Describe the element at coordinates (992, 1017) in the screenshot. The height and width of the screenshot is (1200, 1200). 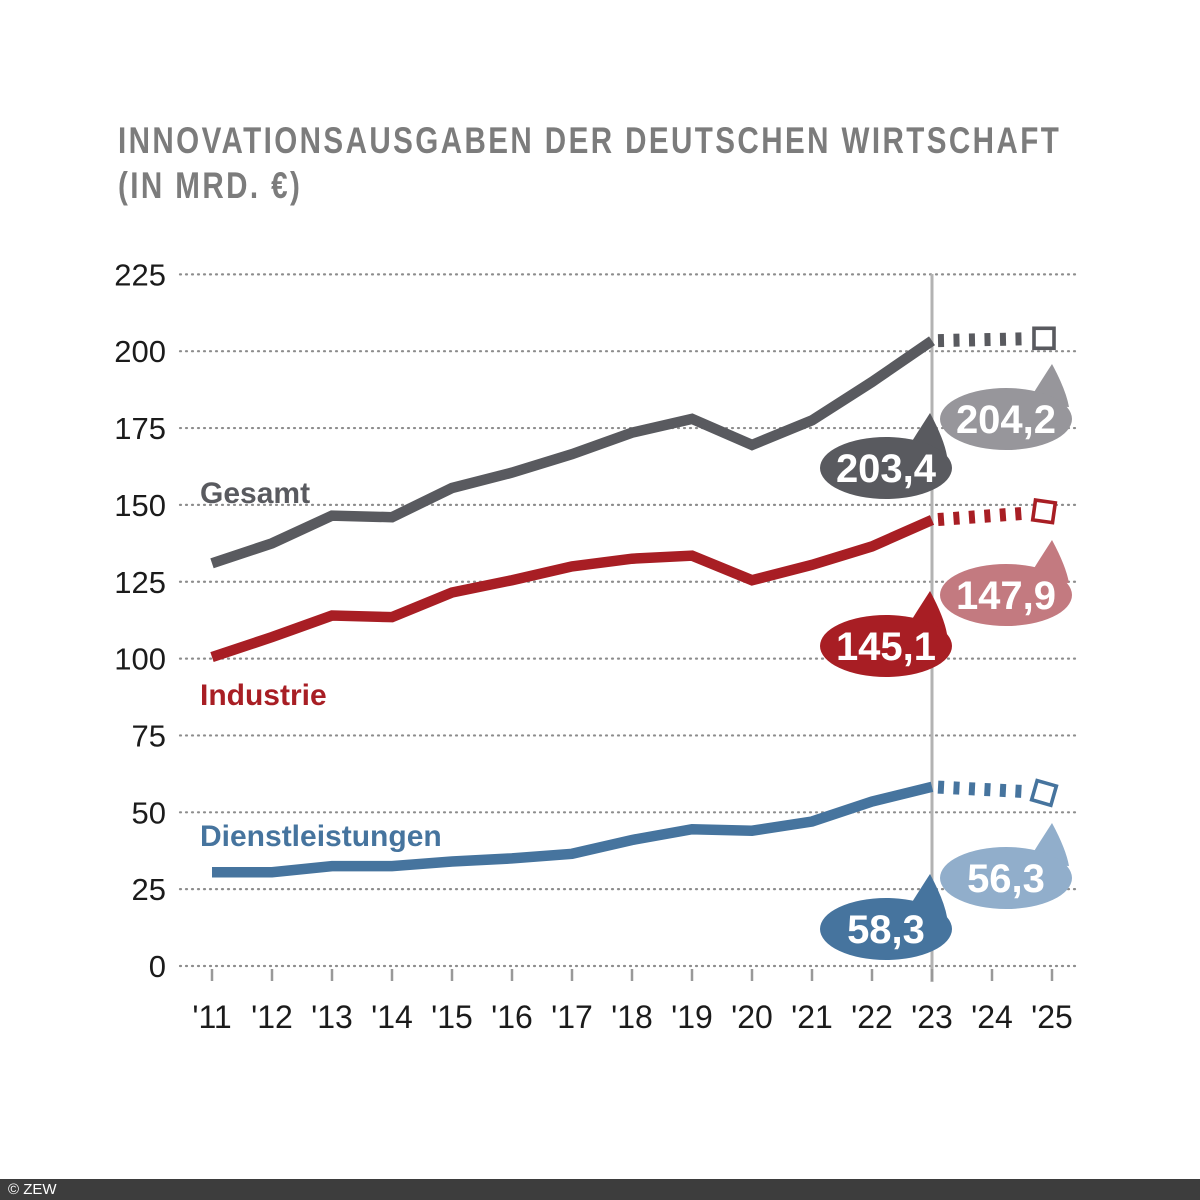
I see `x-axis-label-14: '24` at that location.